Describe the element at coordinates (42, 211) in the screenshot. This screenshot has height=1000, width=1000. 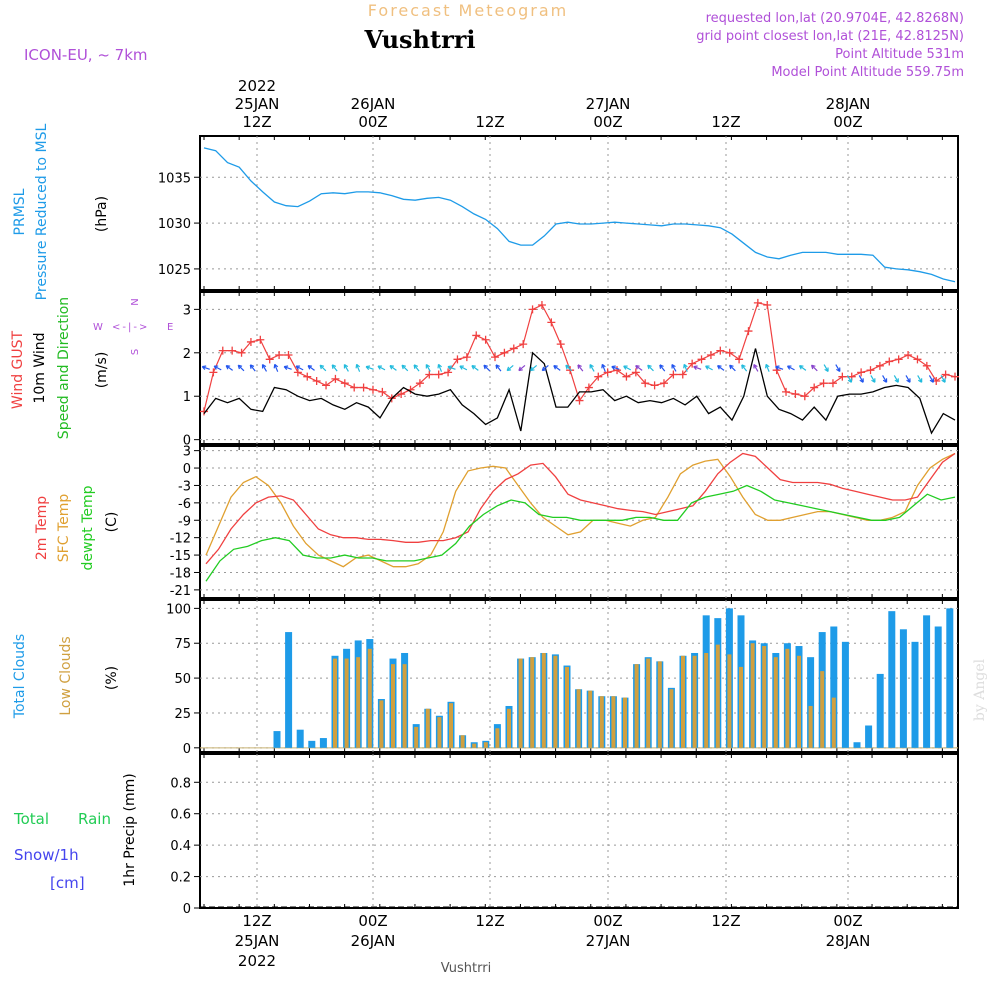
I see `prmsl-label-long: Pressure Reduced to MSL` at that location.